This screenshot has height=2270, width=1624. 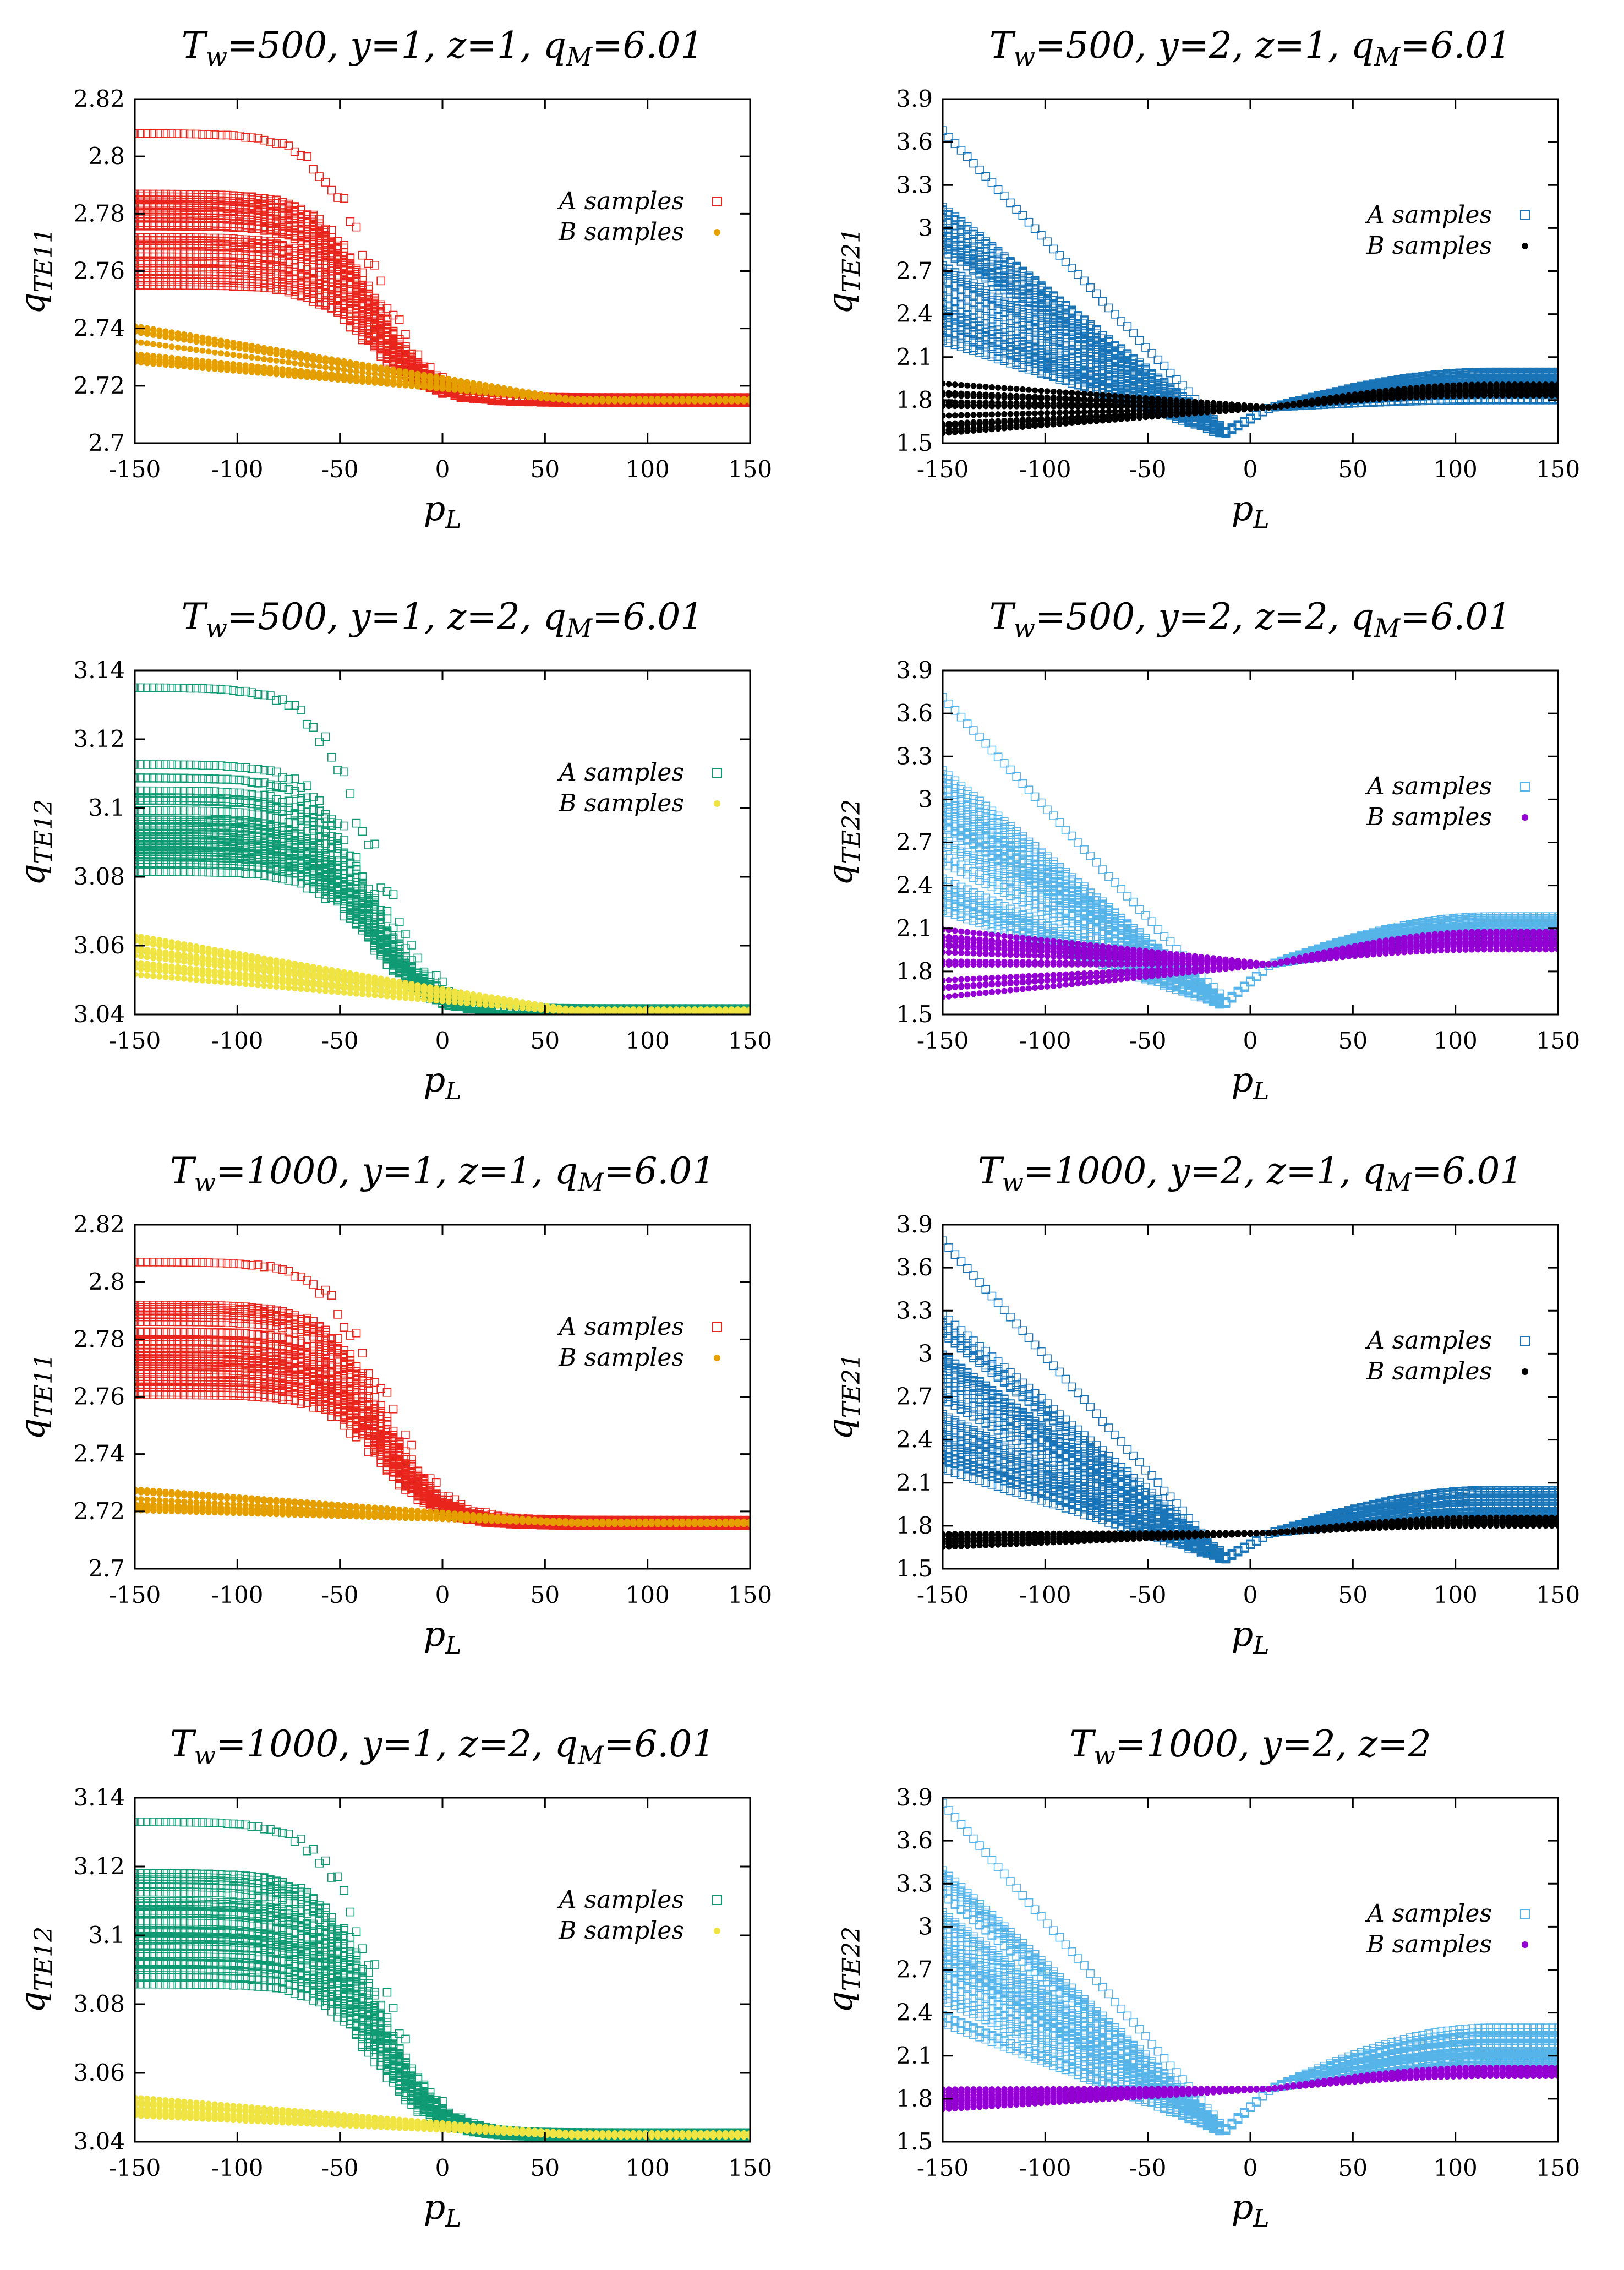 What do you see at coordinates (442, 1747) in the screenshot?
I see `chart-title: Tw=1000, y=1, z=2, qM=6.01` at bounding box center [442, 1747].